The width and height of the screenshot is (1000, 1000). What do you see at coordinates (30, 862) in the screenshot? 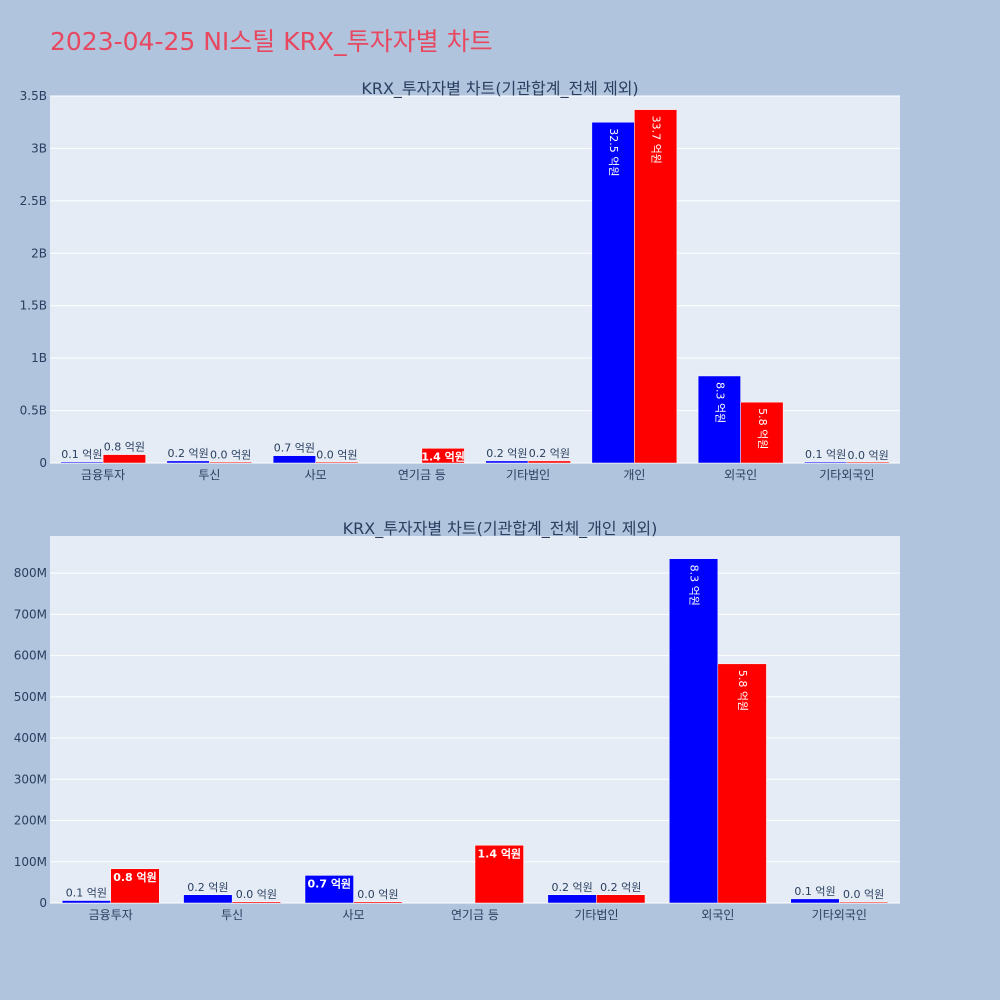
I see `y-tick-label: 100M` at bounding box center [30, 862].